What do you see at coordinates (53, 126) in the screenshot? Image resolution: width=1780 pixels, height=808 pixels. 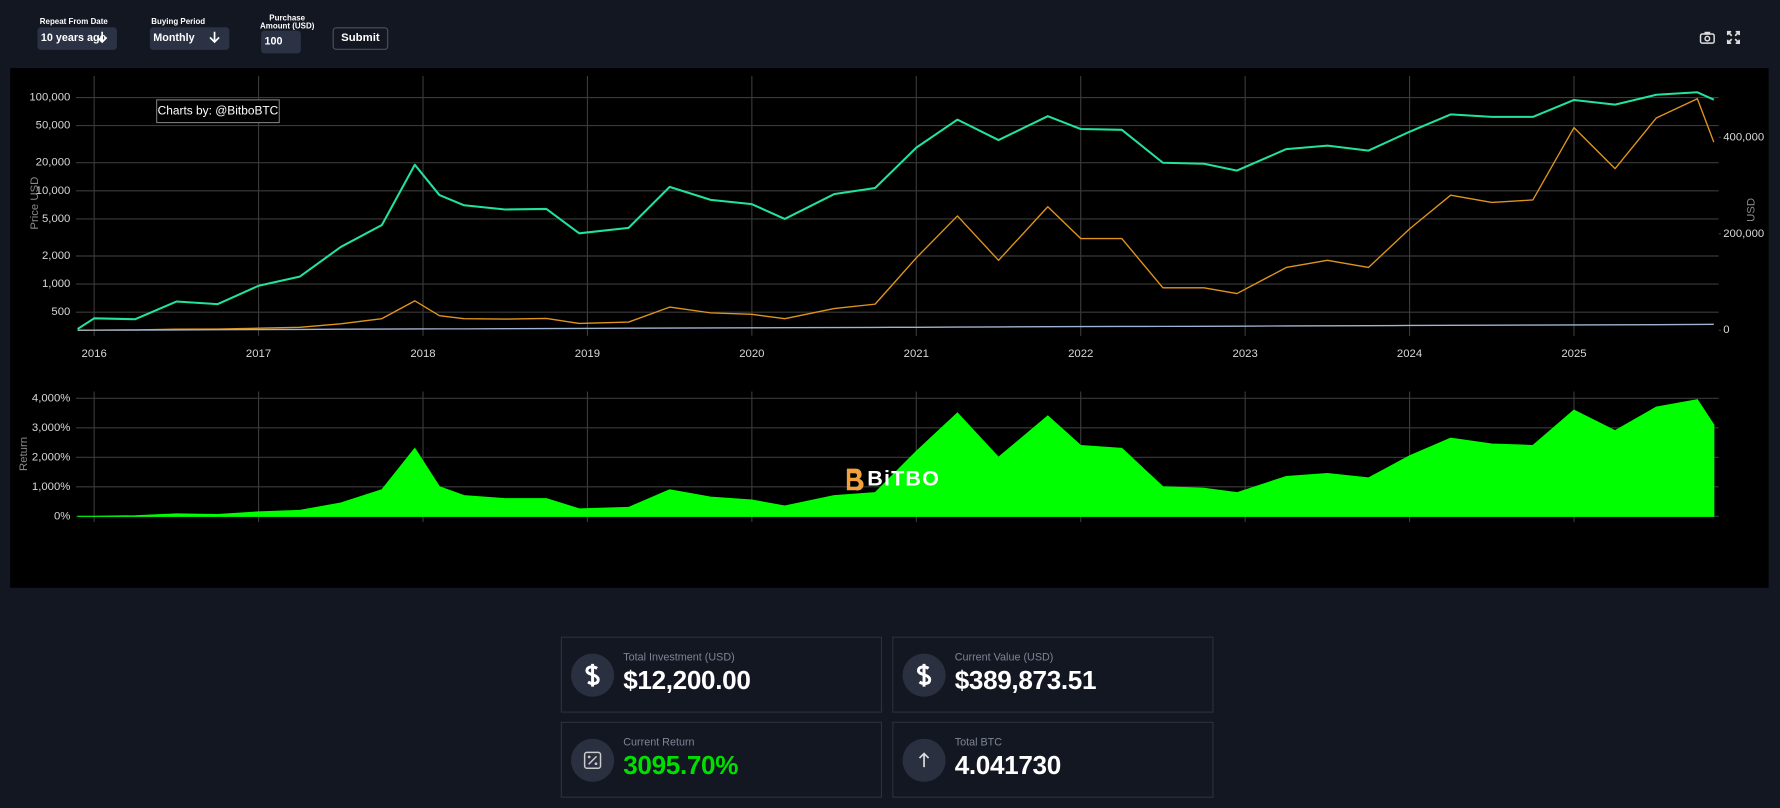 I see `y-tick-label: 50,000` at bounding box center [53, 126].